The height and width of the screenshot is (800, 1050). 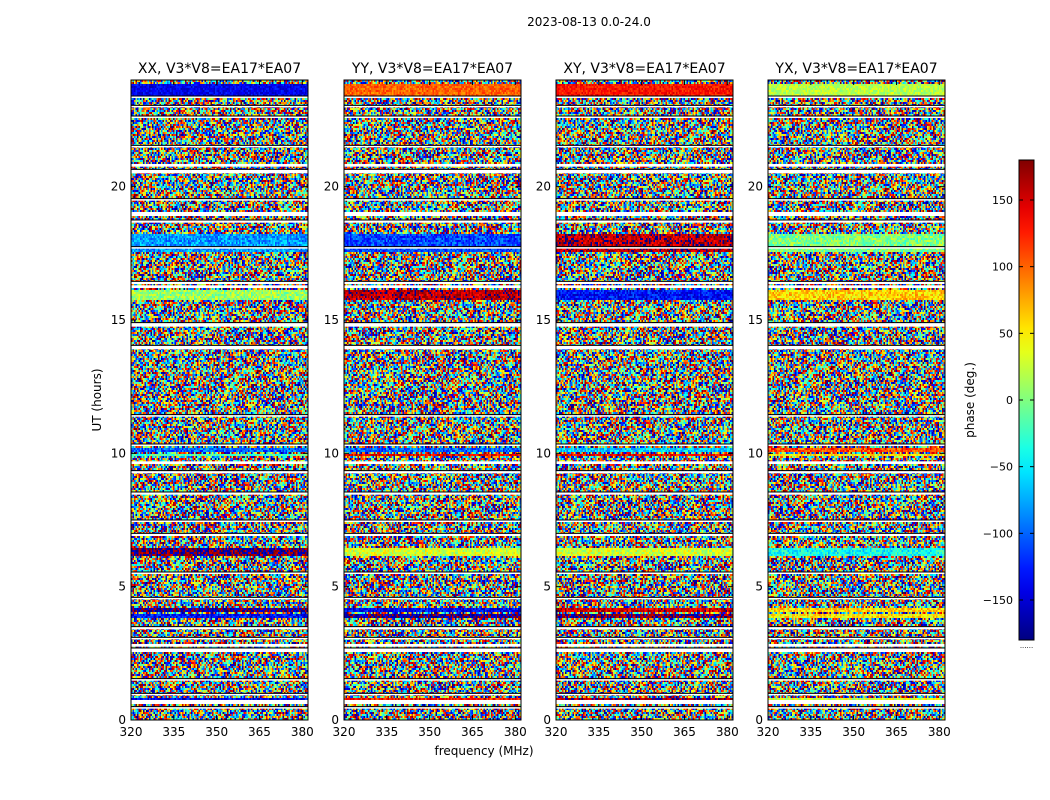 I want to click on panel-title: YX, V3*V8=EA17*EA07, so click(x=855, y=69).